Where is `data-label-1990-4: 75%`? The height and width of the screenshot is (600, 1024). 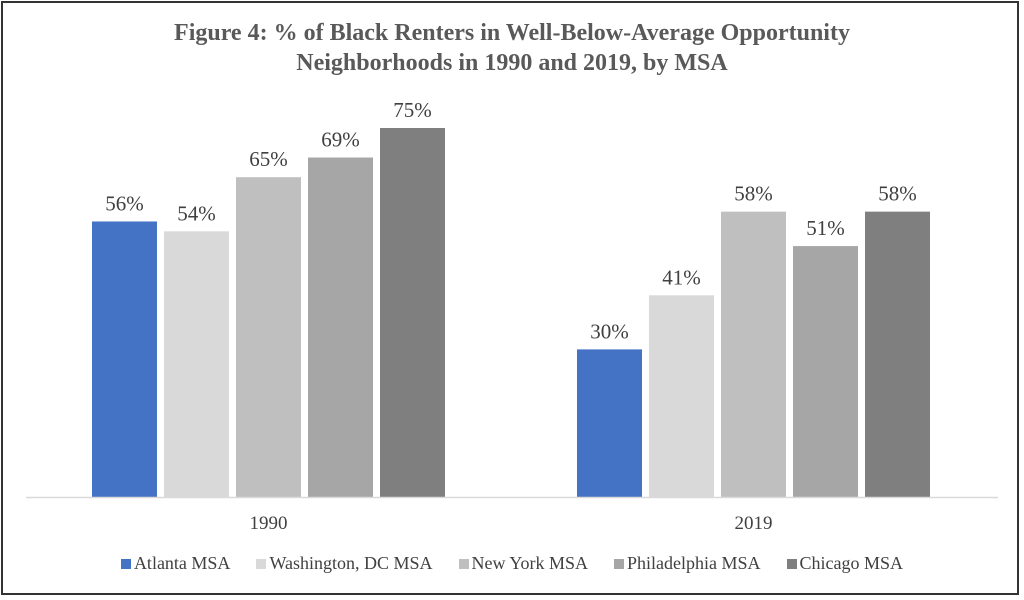 data-label-1990-4: 75% is located at coordinates (412, 110).